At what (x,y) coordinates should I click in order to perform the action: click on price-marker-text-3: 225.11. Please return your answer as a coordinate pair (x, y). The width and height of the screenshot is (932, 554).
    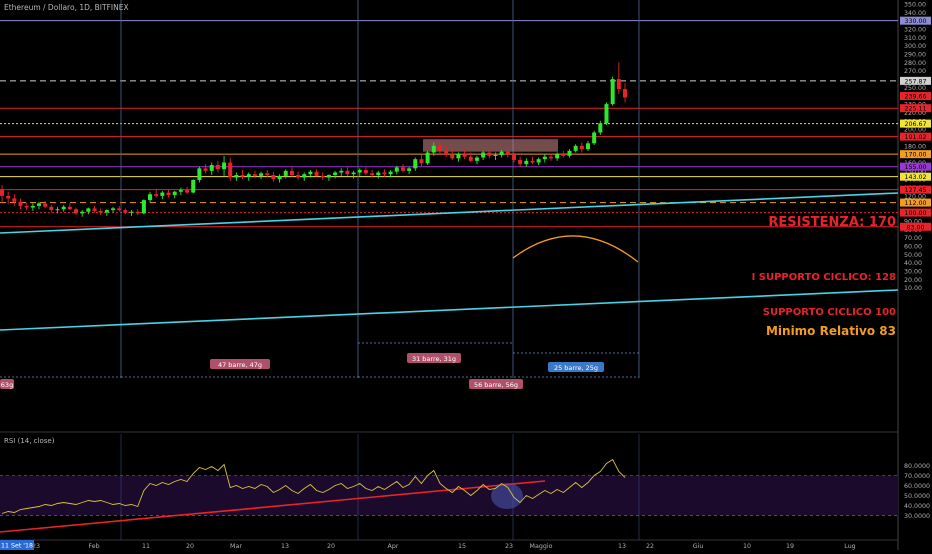
    Looking at the image, I should click on (915, 109).